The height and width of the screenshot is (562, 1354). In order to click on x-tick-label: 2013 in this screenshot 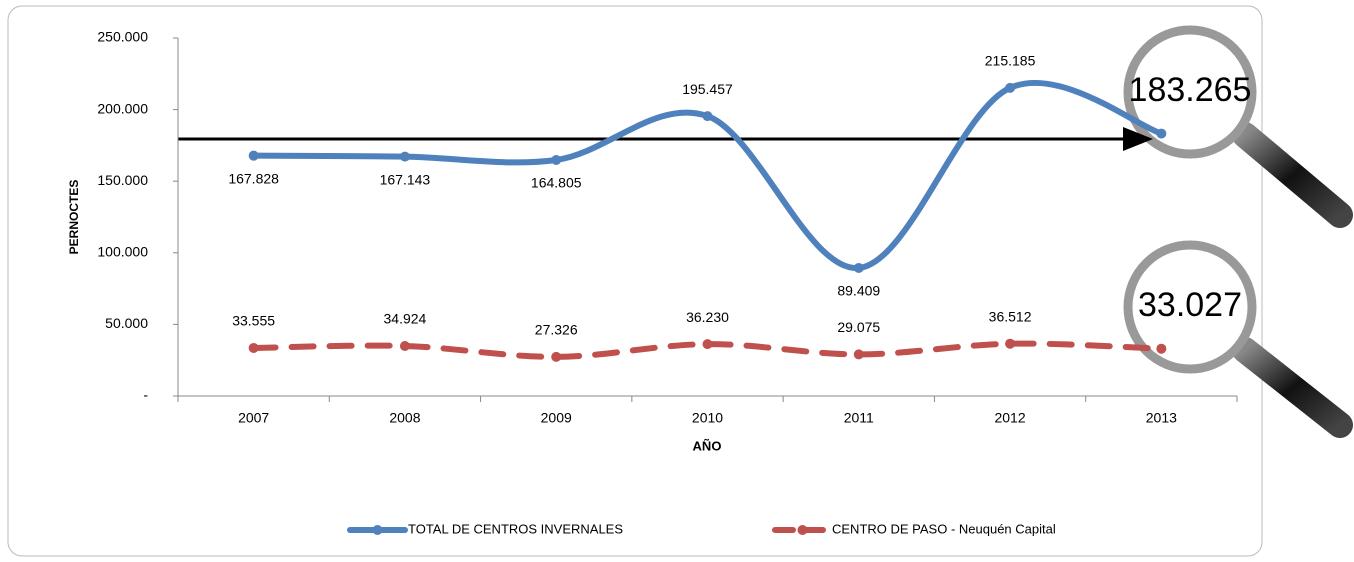, I will do `click(1161, 418)`.